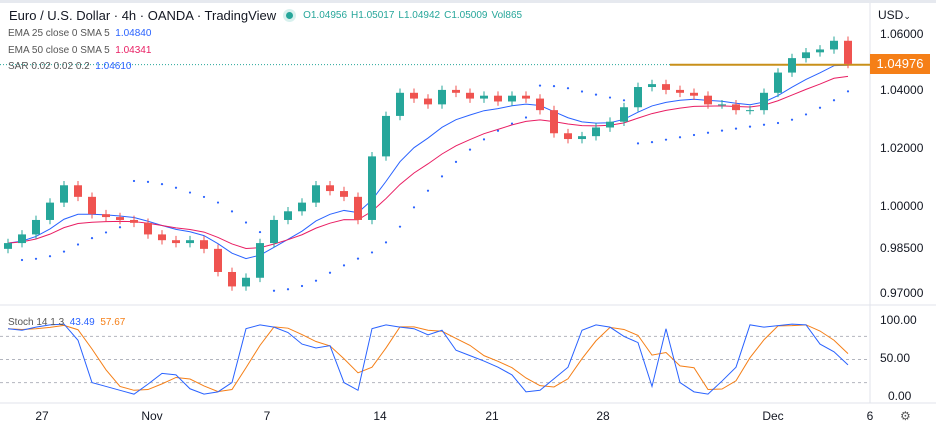  Describe the element at coordinates (894, 15) in the screenshot. I see `currency-selector: USD⌄` at that location.